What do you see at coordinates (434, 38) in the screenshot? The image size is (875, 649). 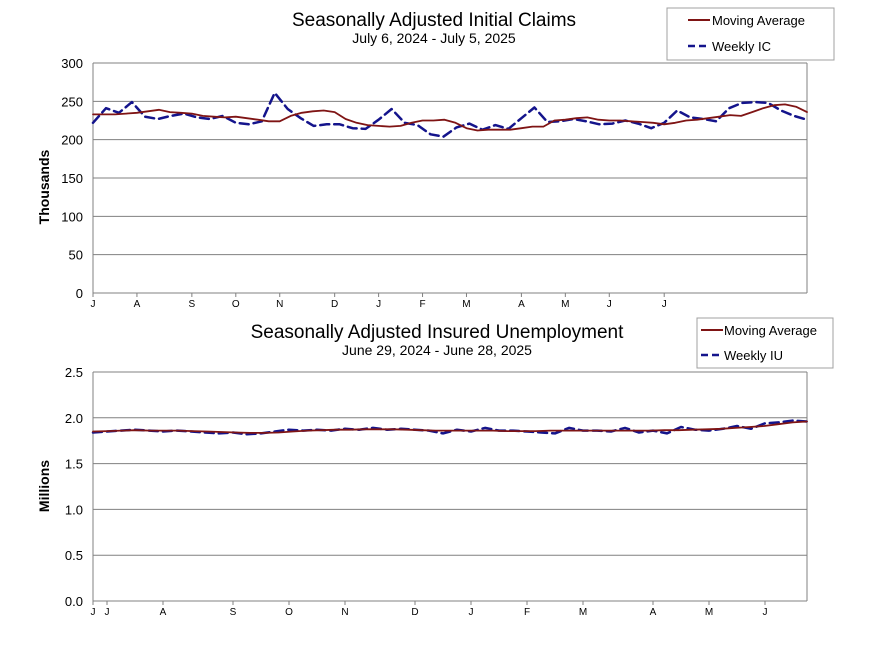 I see `chart1-subtitle: July 6, 2024 - July 5, 2025` at bounding box center [434, 38].